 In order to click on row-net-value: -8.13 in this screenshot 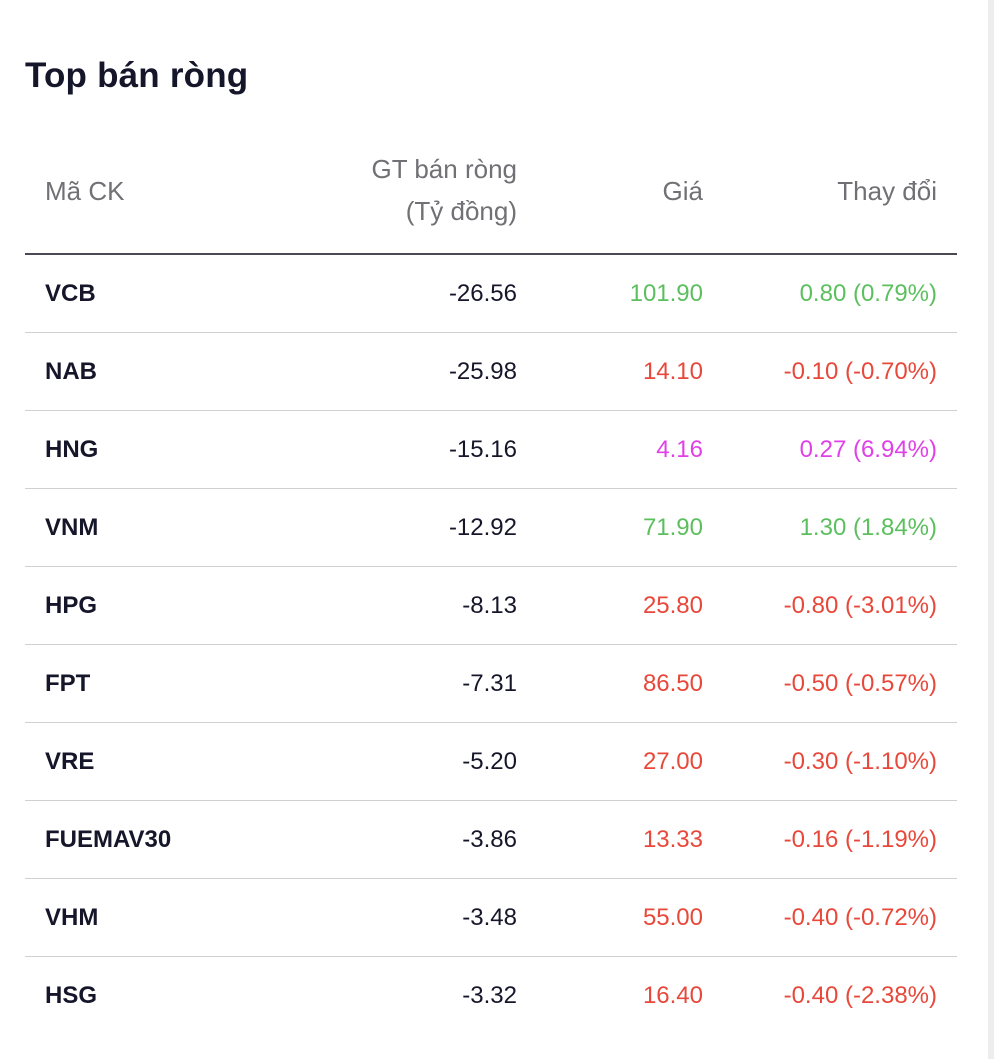, I will do `click(489, 605)`.